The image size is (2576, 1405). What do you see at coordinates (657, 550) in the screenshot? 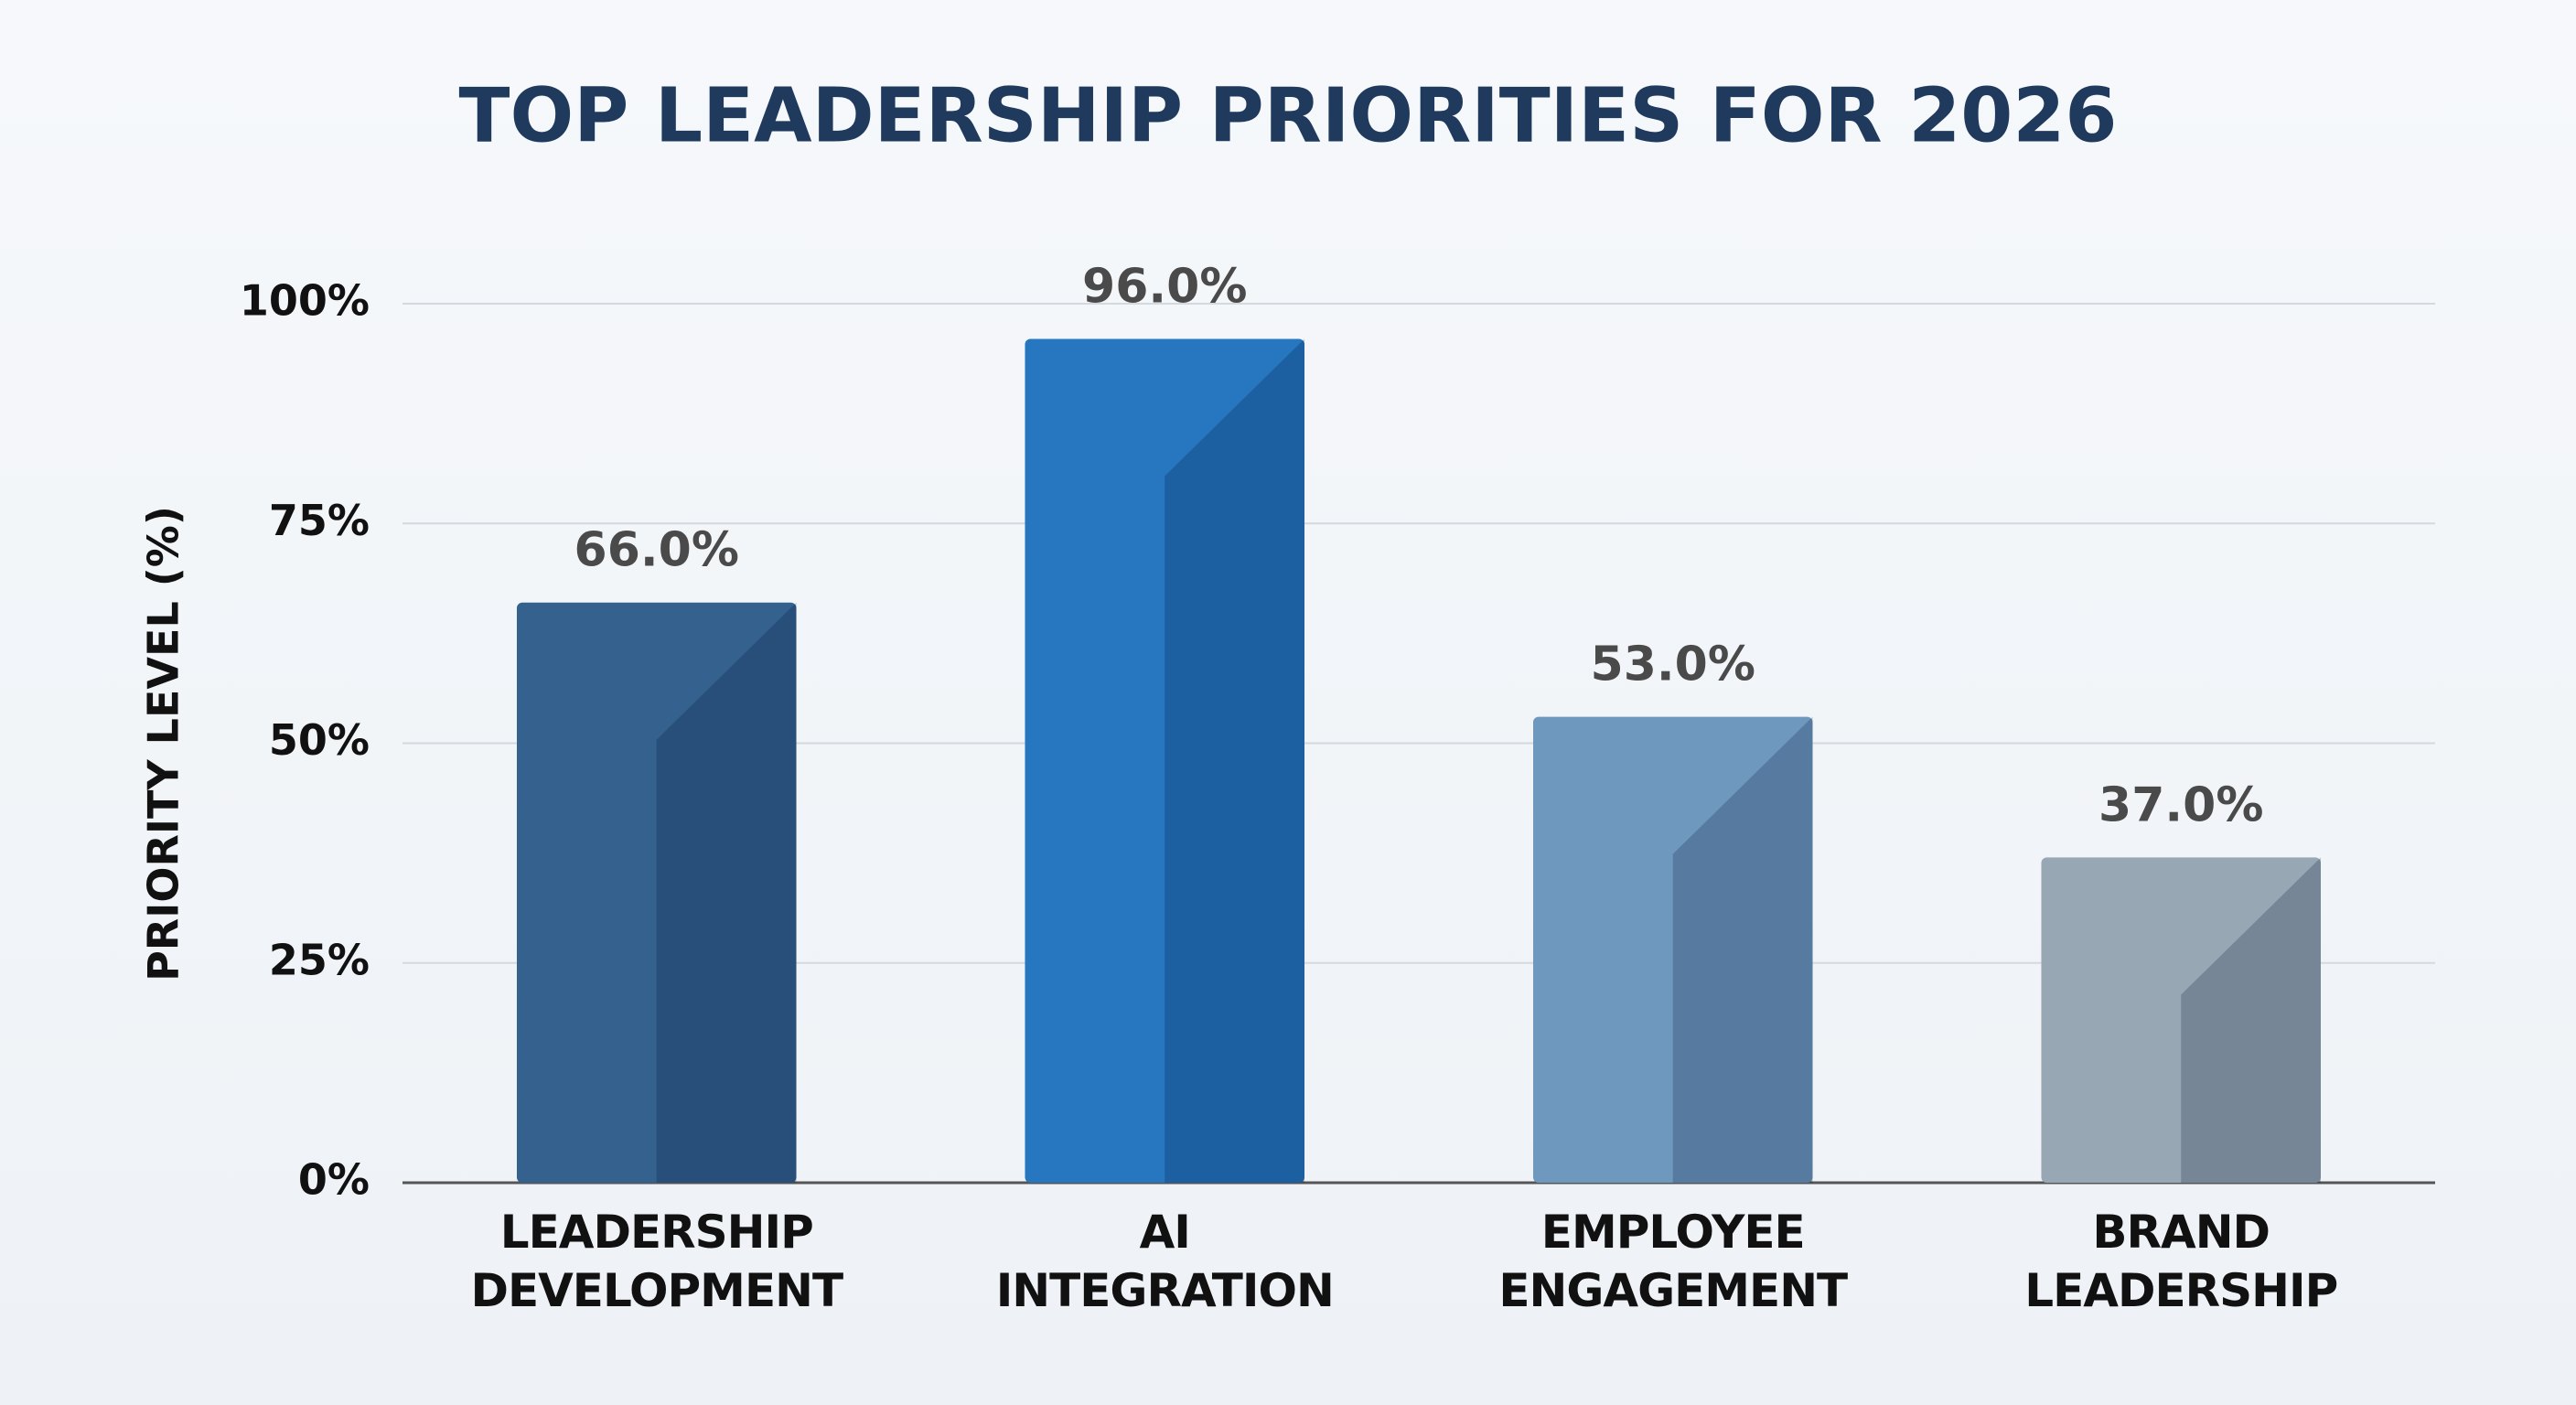
I see `value-label: 66.0%` at bounding box center [657, 550].